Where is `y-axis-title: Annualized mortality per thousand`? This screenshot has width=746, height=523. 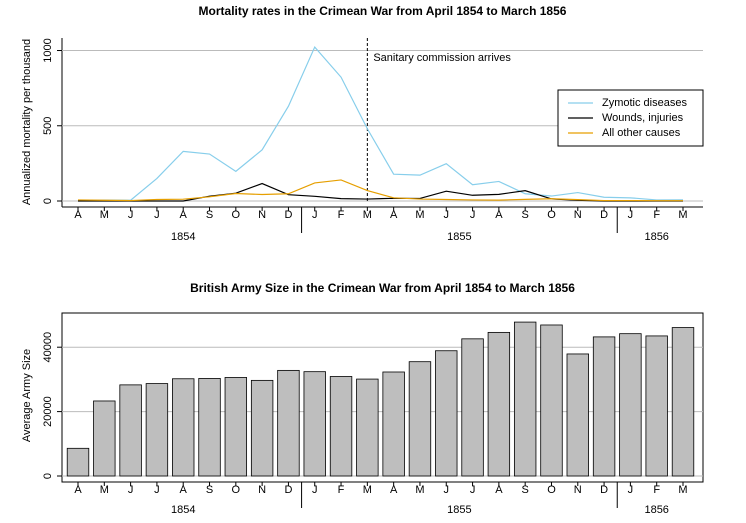 y-axis-title: Annualized mortality per thousand is located at coordinates (27, 122).